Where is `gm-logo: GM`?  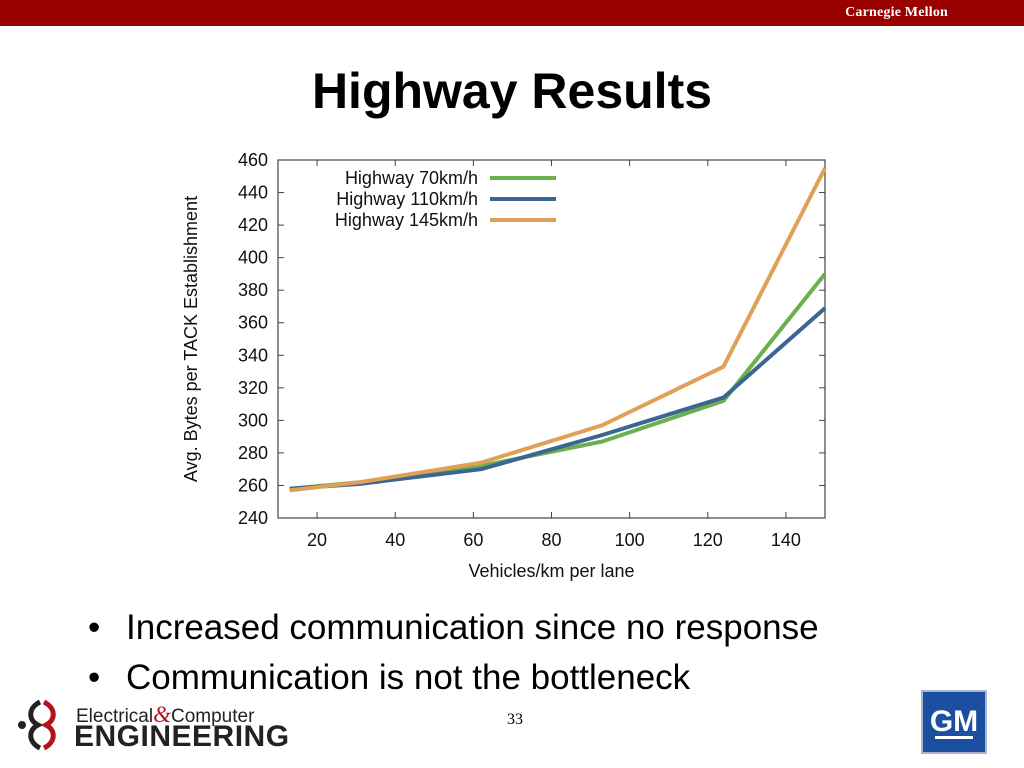 gm-logo: GM is located at coordinates (954, 722).